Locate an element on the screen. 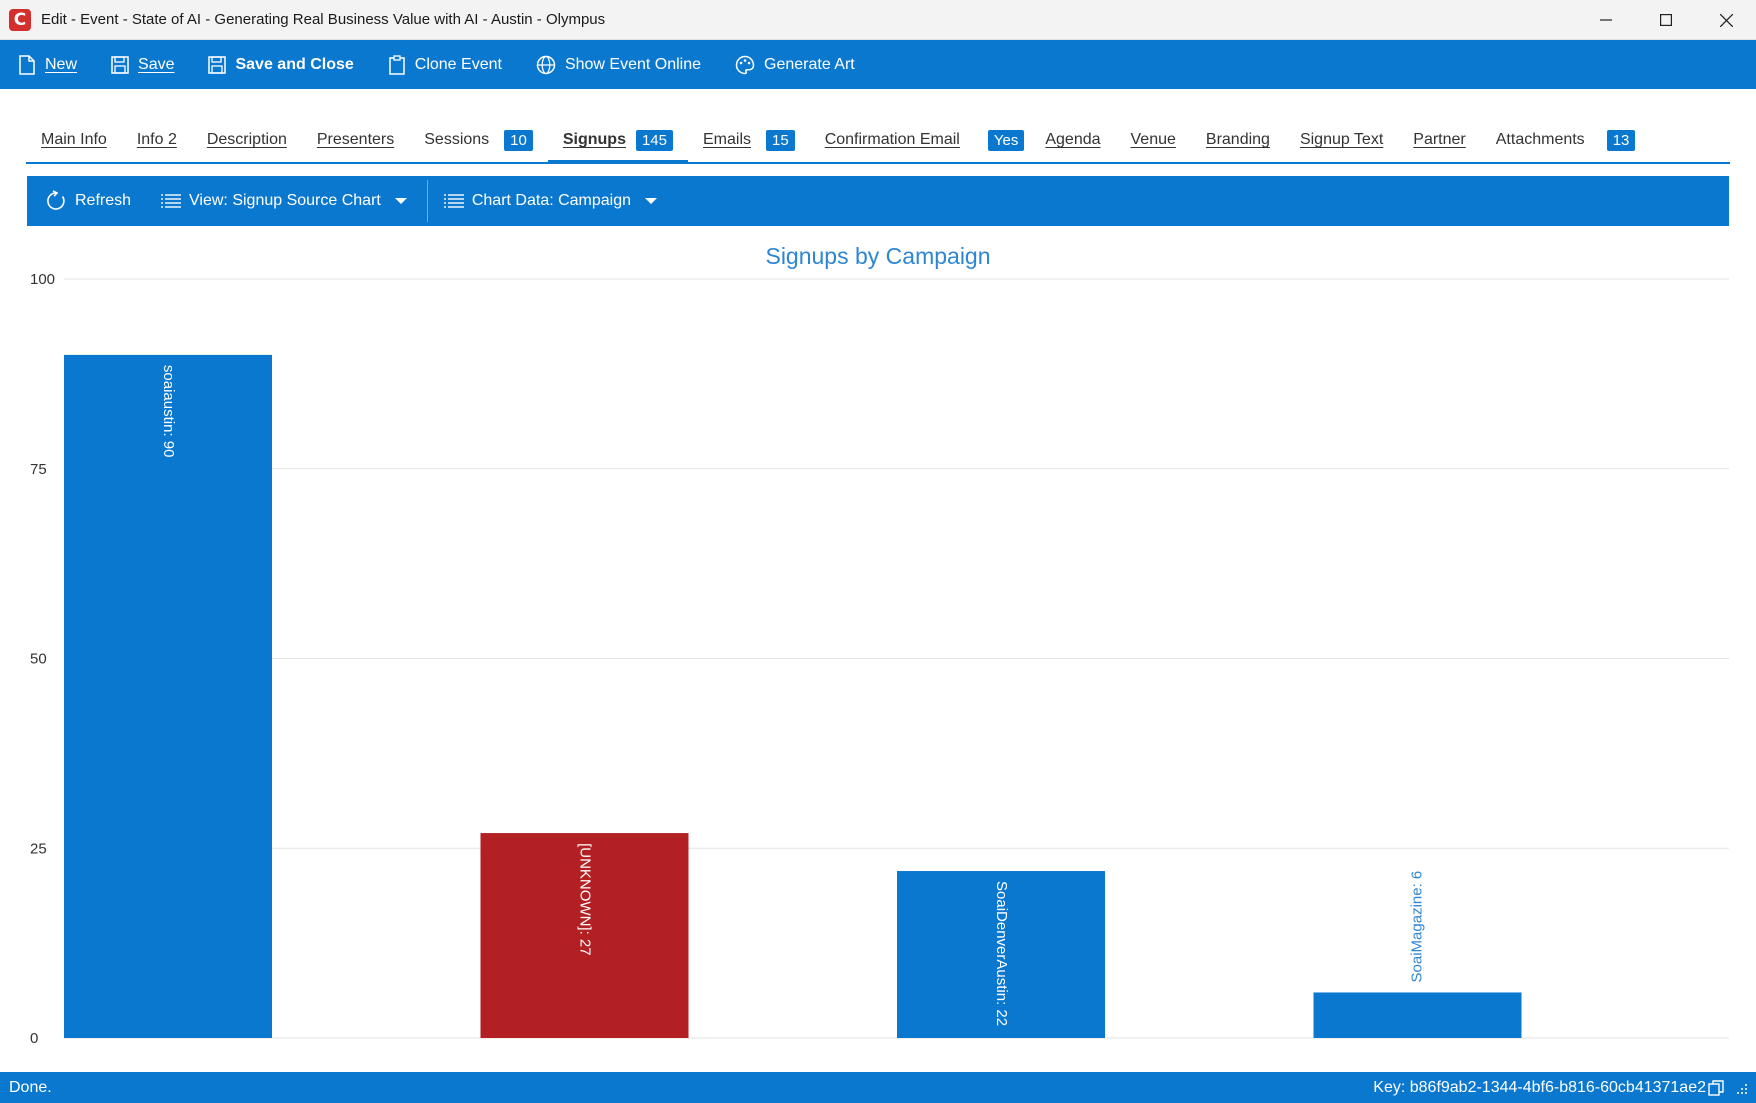 Image resolution: width=1756 pixels, height=1103 pixels. save-and-close-label: Save and Close is located at coordinates (294, 64).